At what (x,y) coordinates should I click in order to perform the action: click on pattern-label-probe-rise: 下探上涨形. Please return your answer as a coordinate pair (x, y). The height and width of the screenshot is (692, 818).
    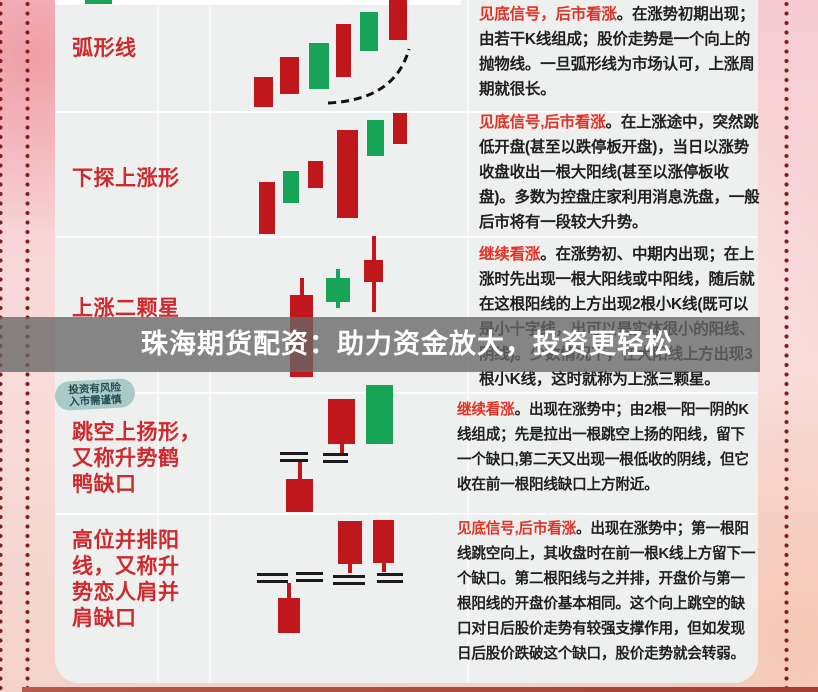
    Looking at the image, I should click on (126, 178).